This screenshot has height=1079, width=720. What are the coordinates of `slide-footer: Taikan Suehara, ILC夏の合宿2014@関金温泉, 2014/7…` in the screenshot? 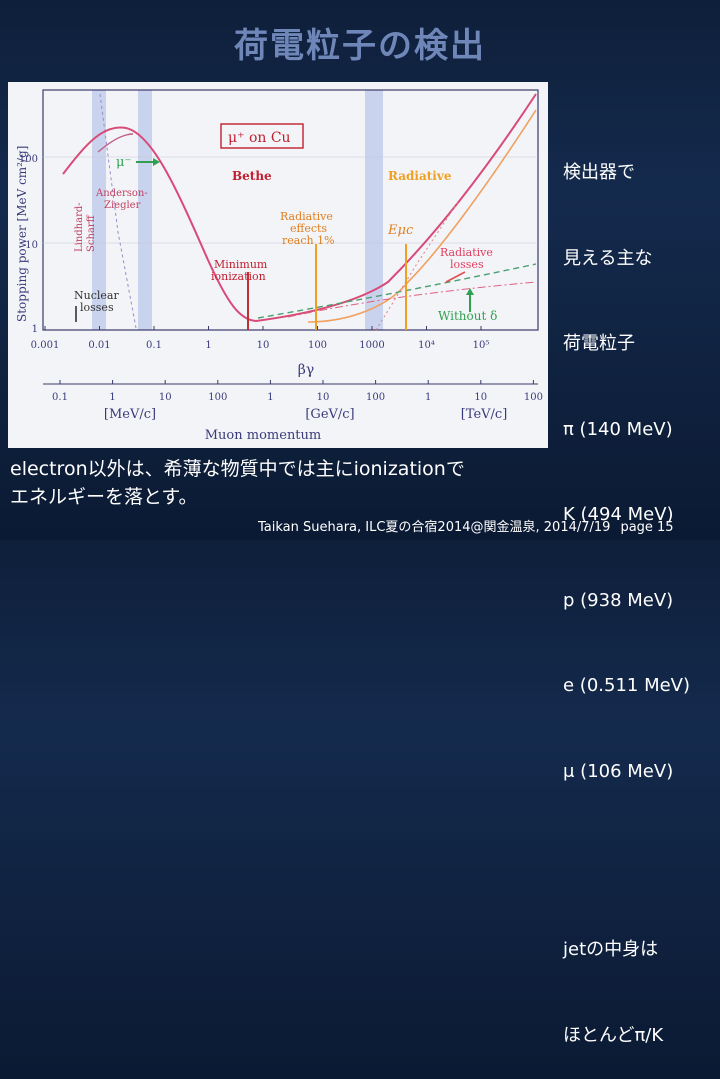 It's located at (466, 525).